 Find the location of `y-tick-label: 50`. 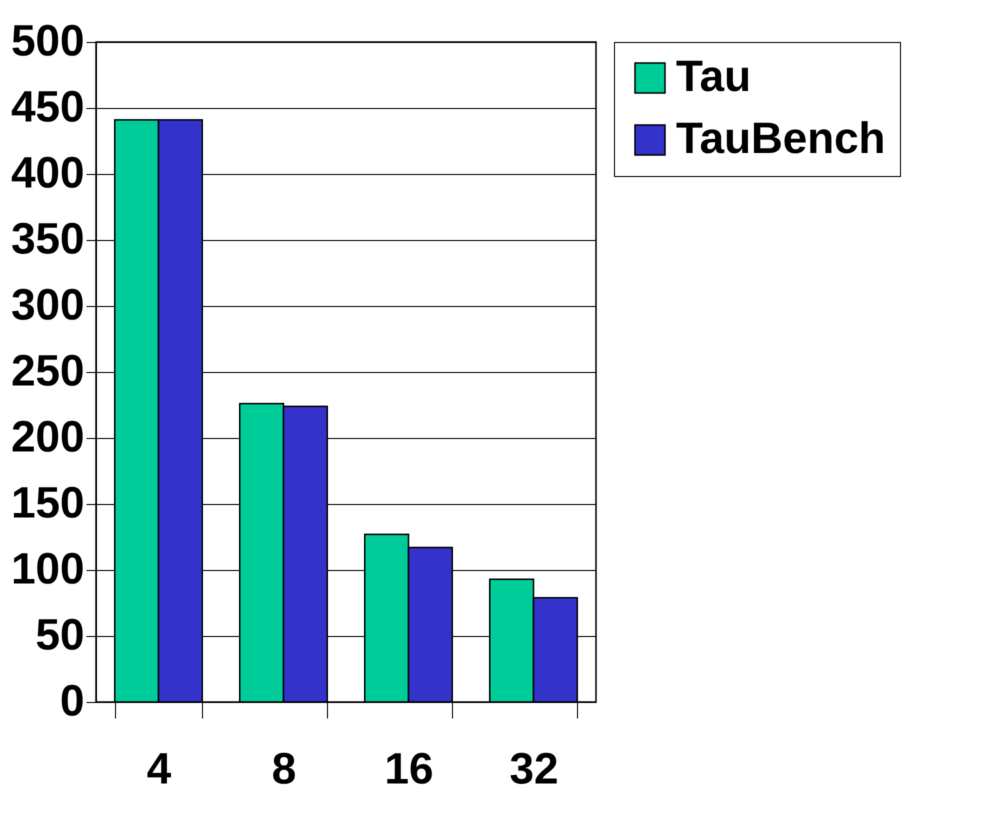

y-tick-label: 50 is located at coordinates (60, 635).